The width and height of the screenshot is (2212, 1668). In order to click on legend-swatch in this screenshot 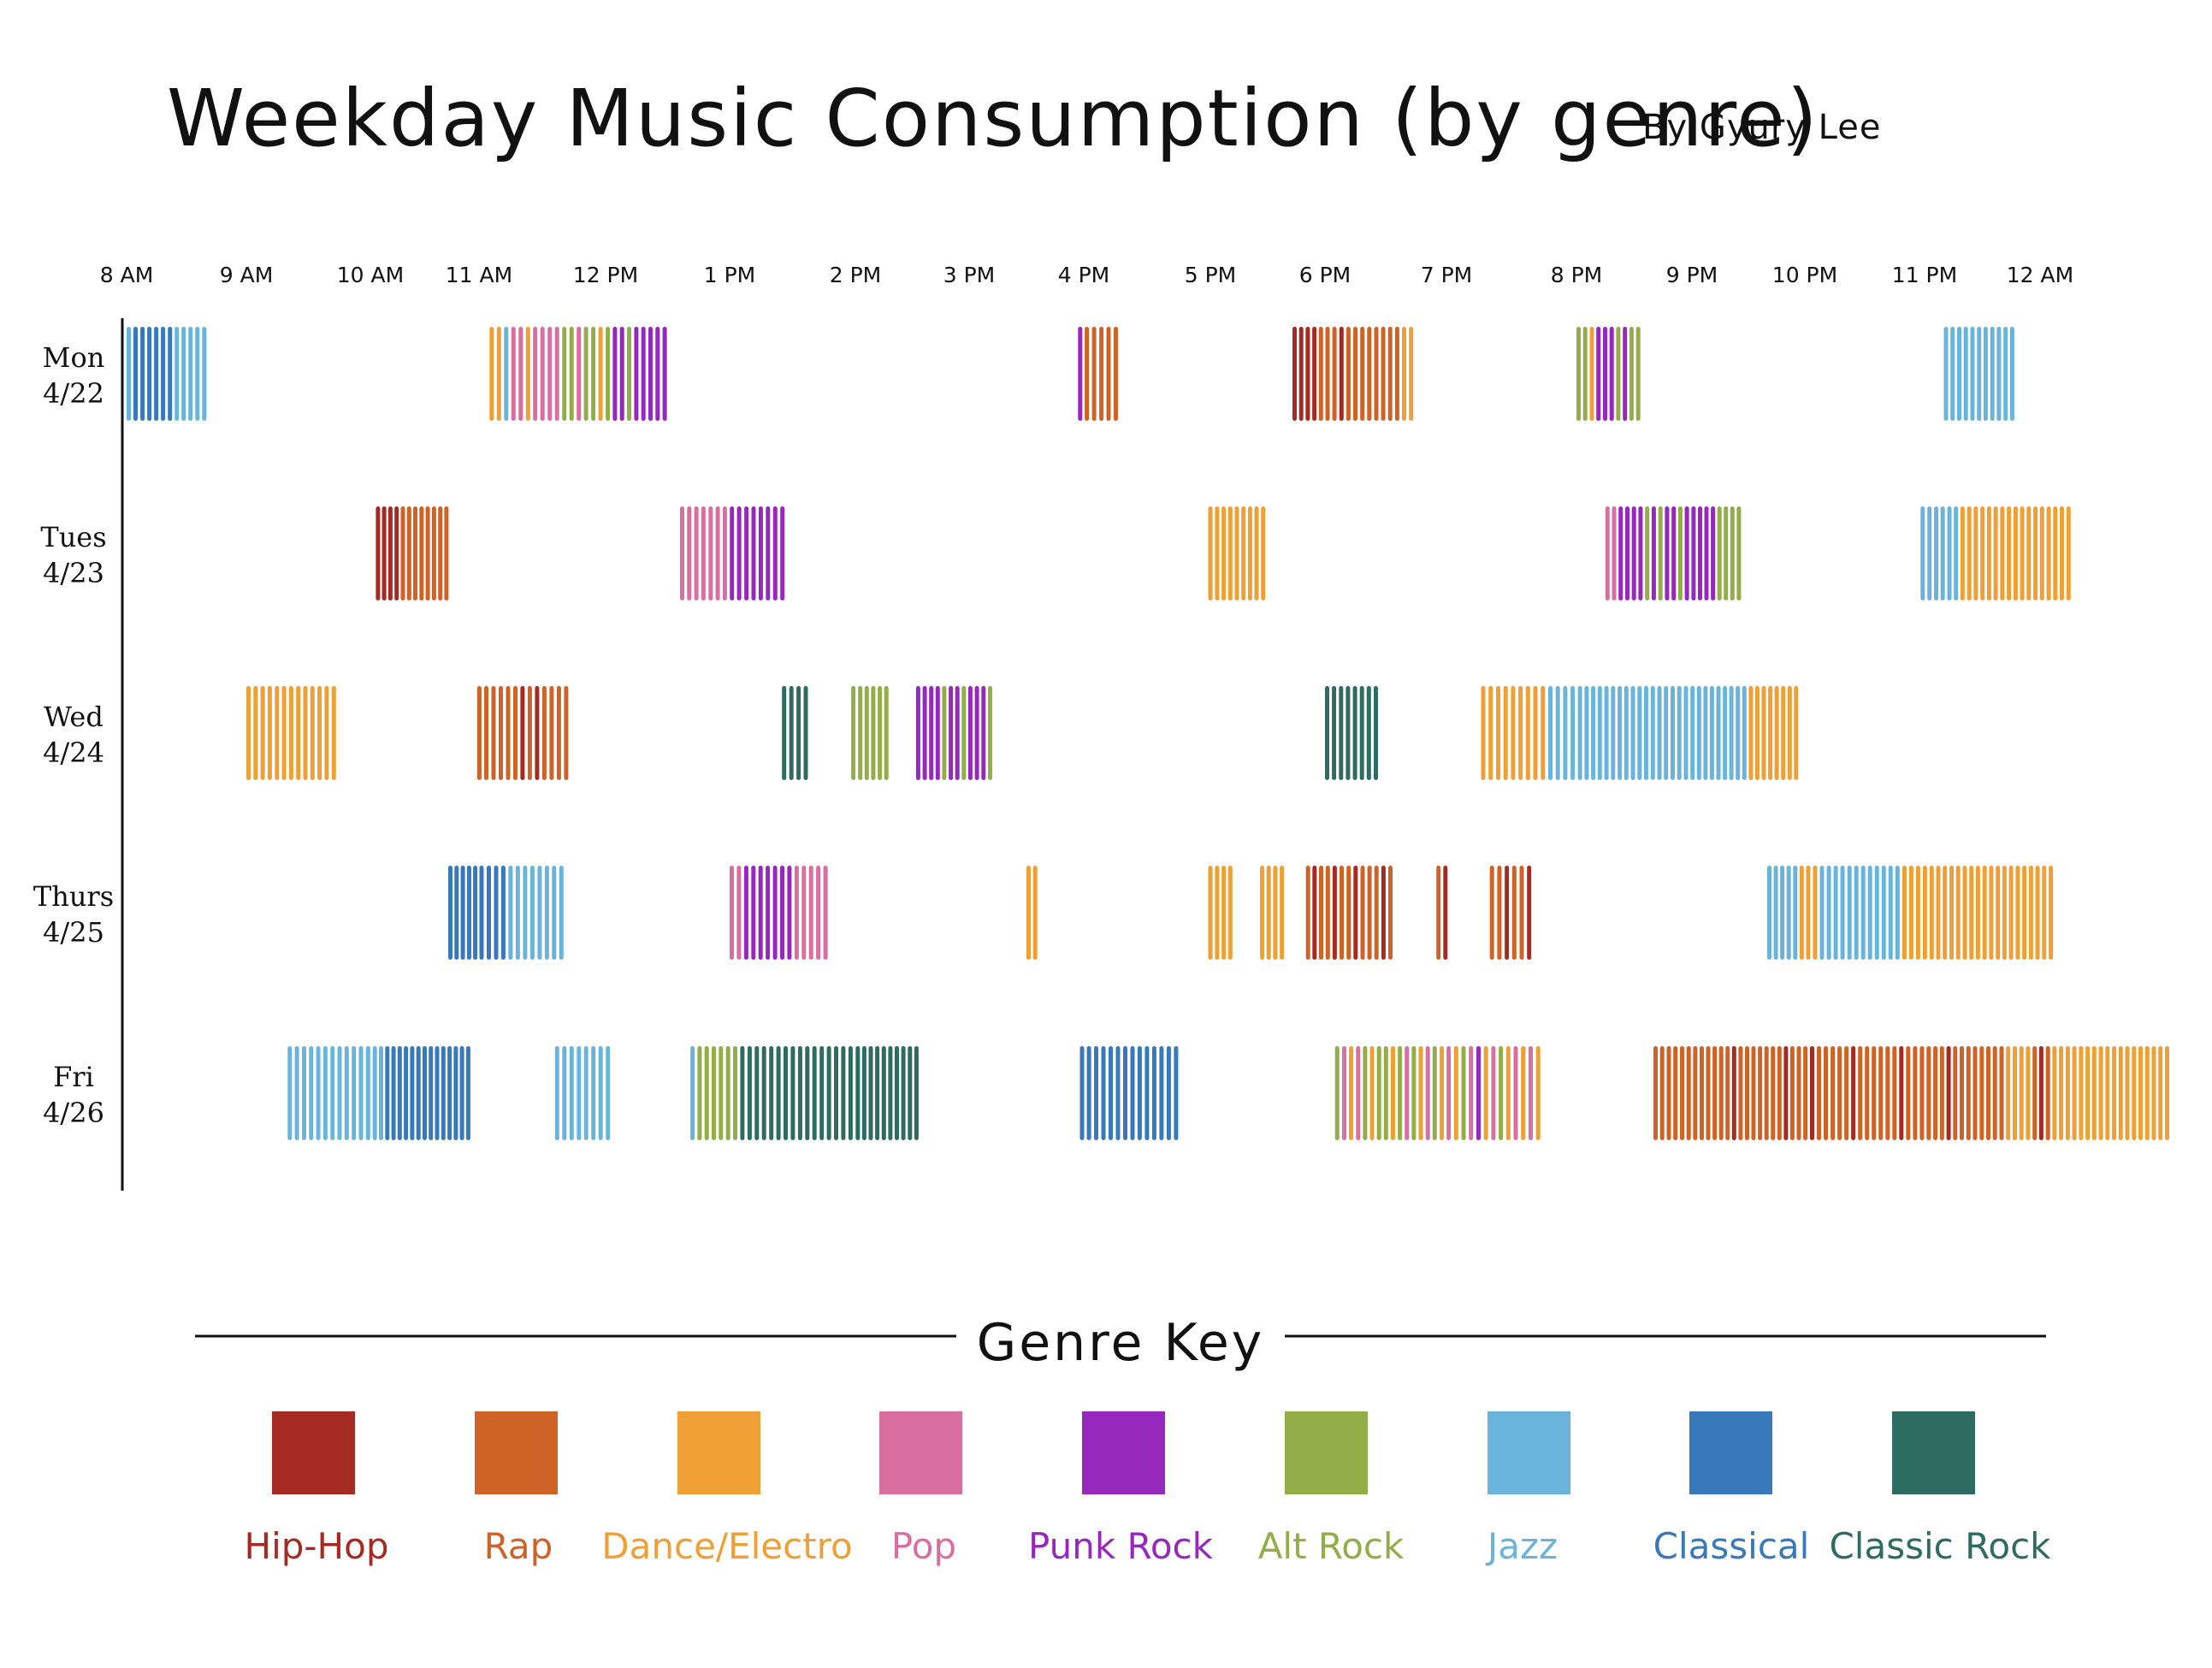, I will do `click(516, 1452)`.